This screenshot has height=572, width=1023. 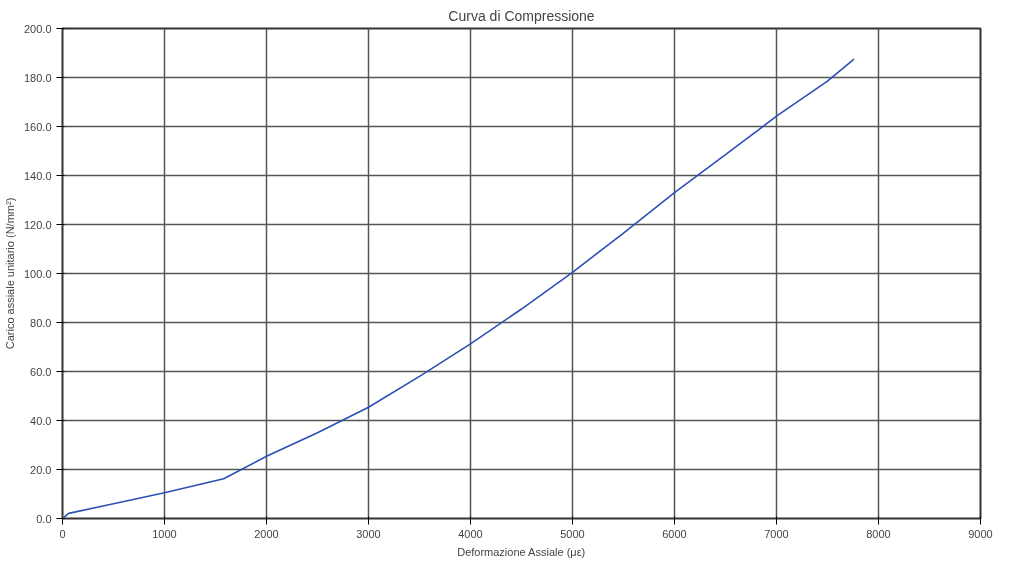 What do you see at coordinates (37, 126) in the screenshot?
I see `y-tick-label: 160.0` at bounding box center [37, 126].